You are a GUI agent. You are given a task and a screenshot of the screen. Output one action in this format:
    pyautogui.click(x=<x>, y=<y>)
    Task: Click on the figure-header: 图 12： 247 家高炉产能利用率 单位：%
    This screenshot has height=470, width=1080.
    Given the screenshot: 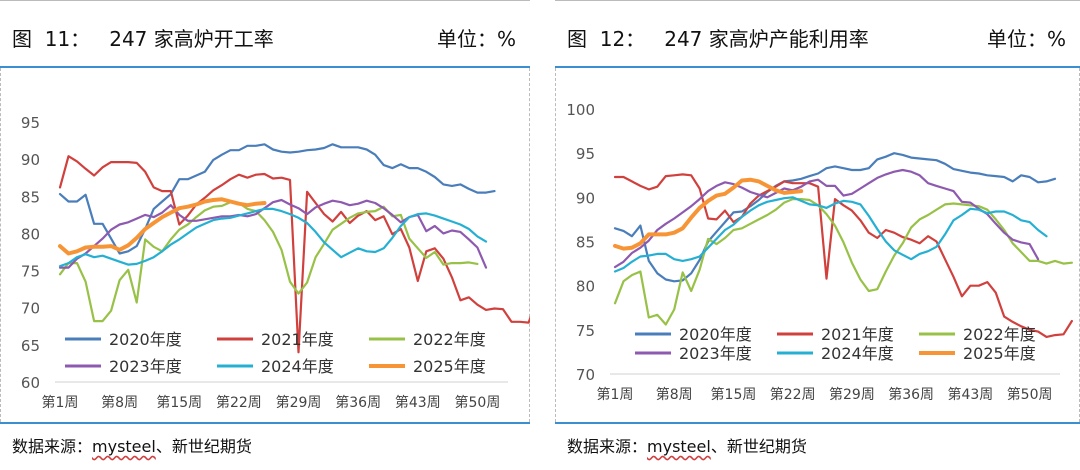 What is the action you would take?
    pyautogui.click(x=817, y=34)
    